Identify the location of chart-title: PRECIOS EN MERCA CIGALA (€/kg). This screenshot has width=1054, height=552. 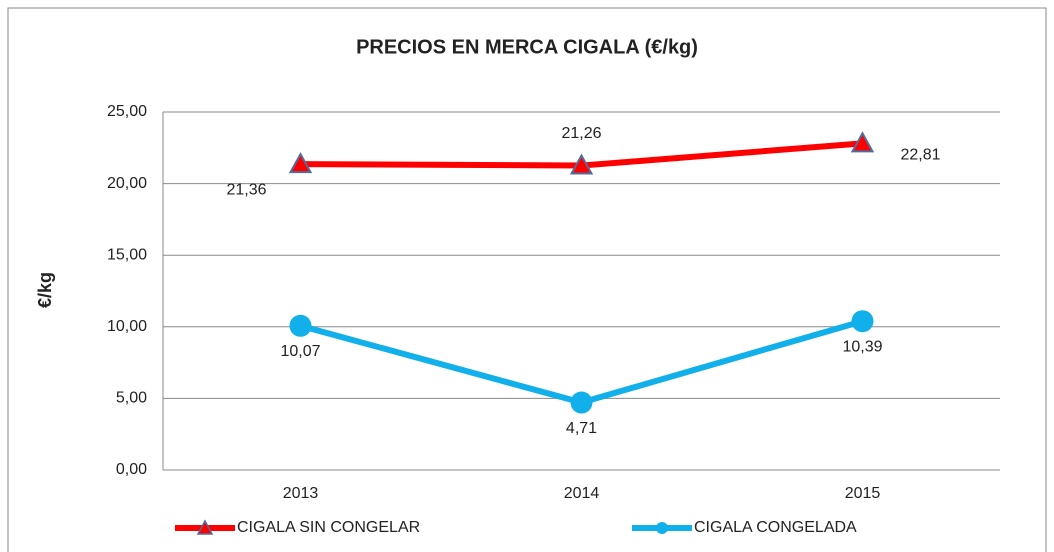
(527, 47).